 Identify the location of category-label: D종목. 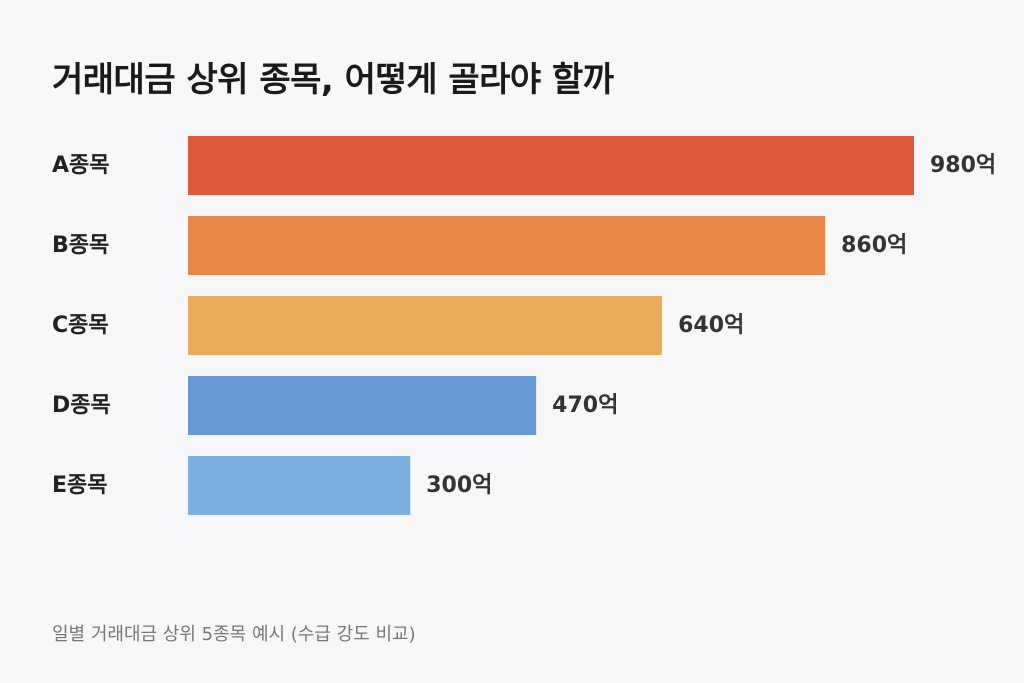
(81, 405).